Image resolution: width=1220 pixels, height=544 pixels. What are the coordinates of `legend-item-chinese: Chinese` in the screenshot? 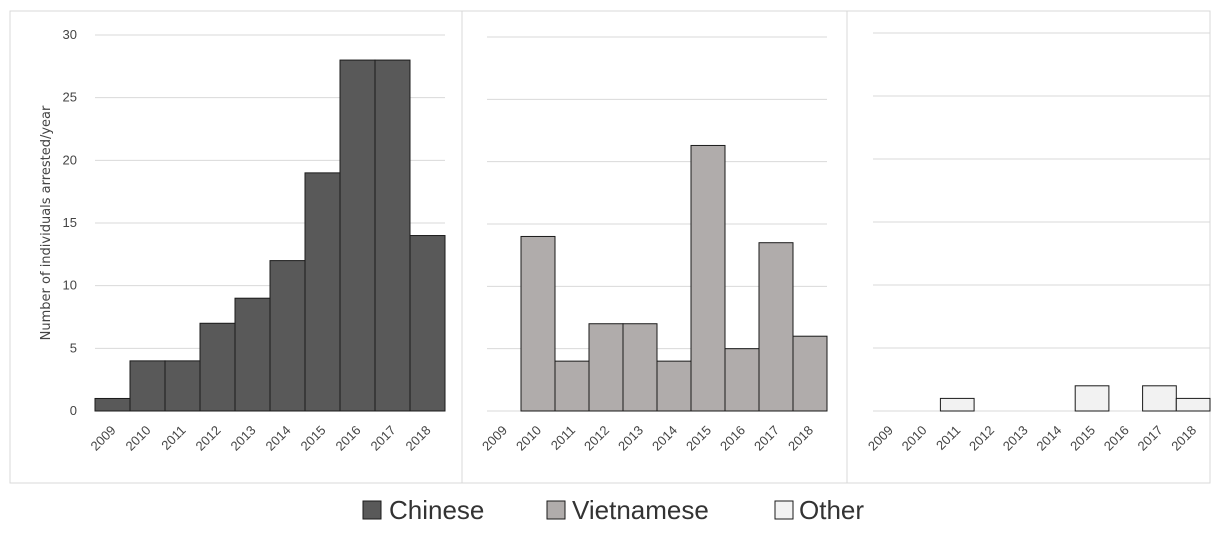 It's located at (423, 510).